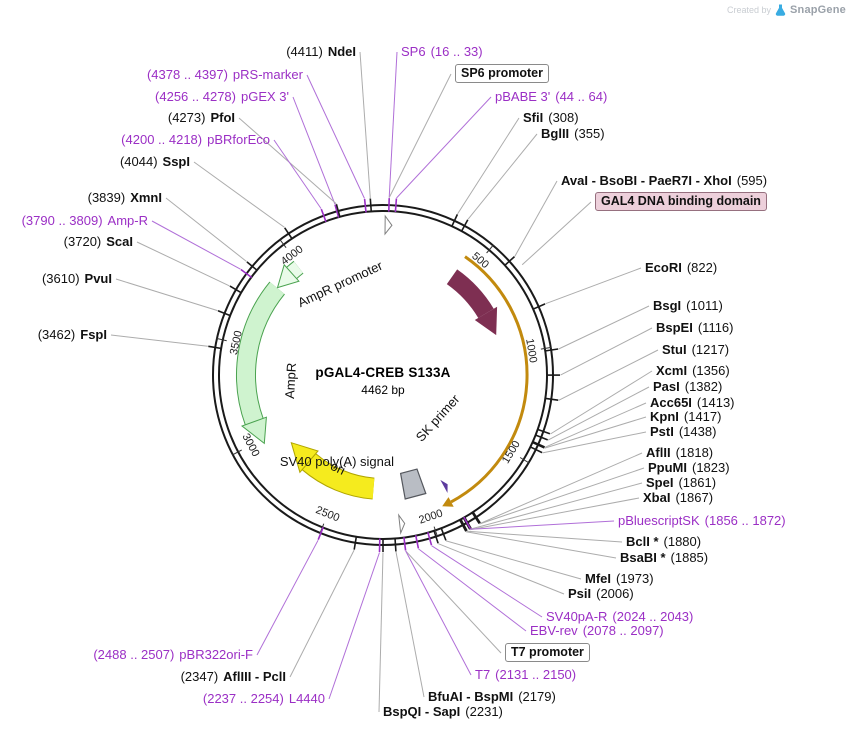  What do you see at coordinates (748, 10) in the screenshot?
I see `watermark-created-by: Created by` at bounding box center [748, 10].